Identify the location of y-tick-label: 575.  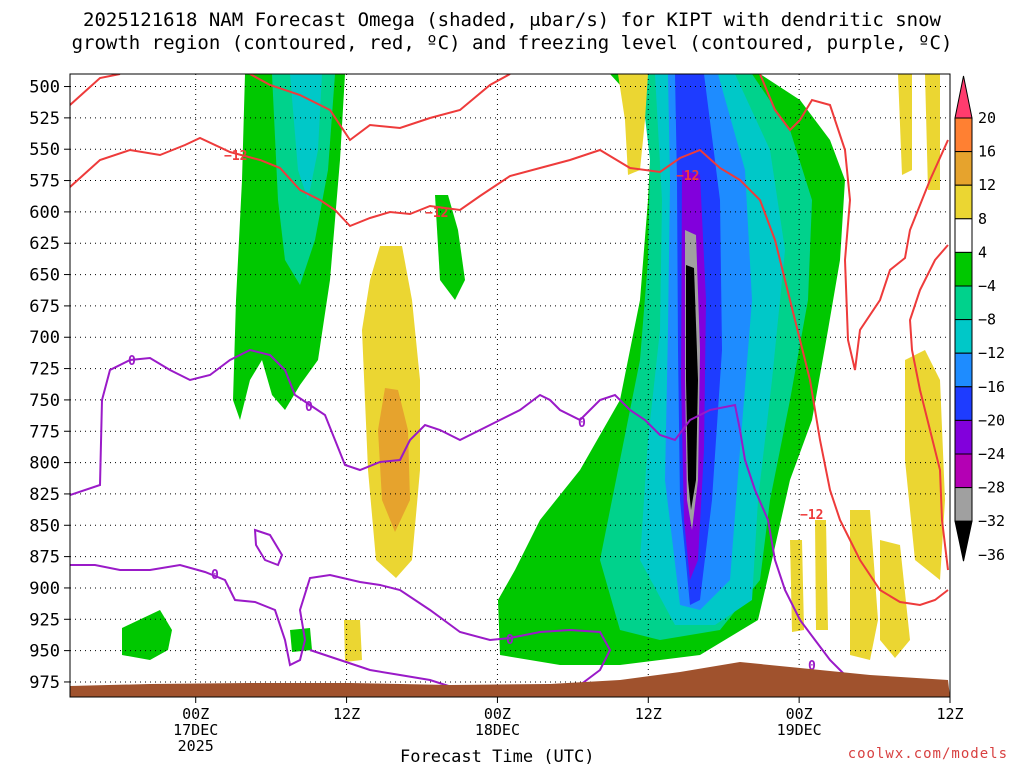
(44, 182).